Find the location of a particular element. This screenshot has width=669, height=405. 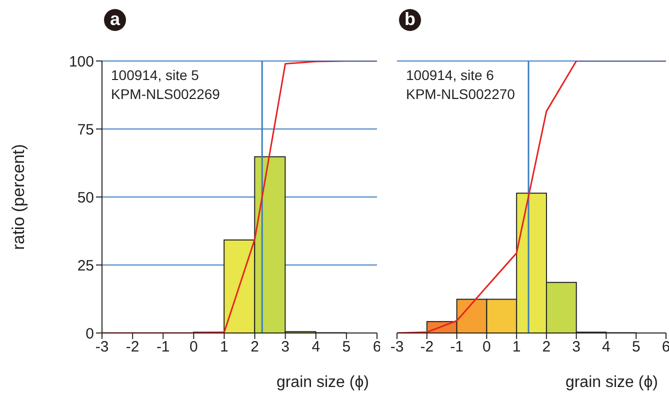

y-tick-label: 50 is located at coordinates (85, 197).